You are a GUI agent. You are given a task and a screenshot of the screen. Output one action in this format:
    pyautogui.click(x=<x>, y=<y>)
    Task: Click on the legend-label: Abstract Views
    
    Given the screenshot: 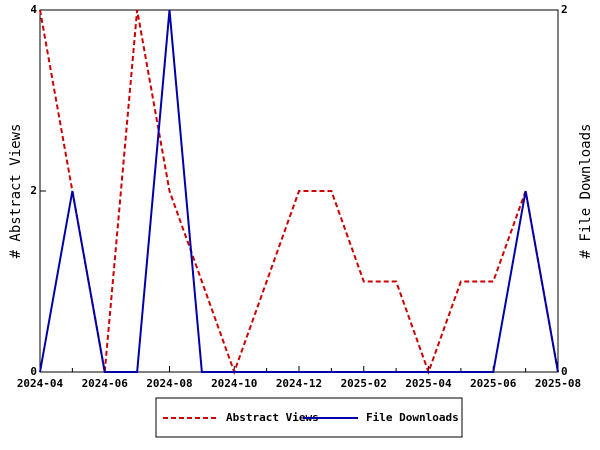 What is the action you would take?
    pyautogui.click(x=272, y=417)
    